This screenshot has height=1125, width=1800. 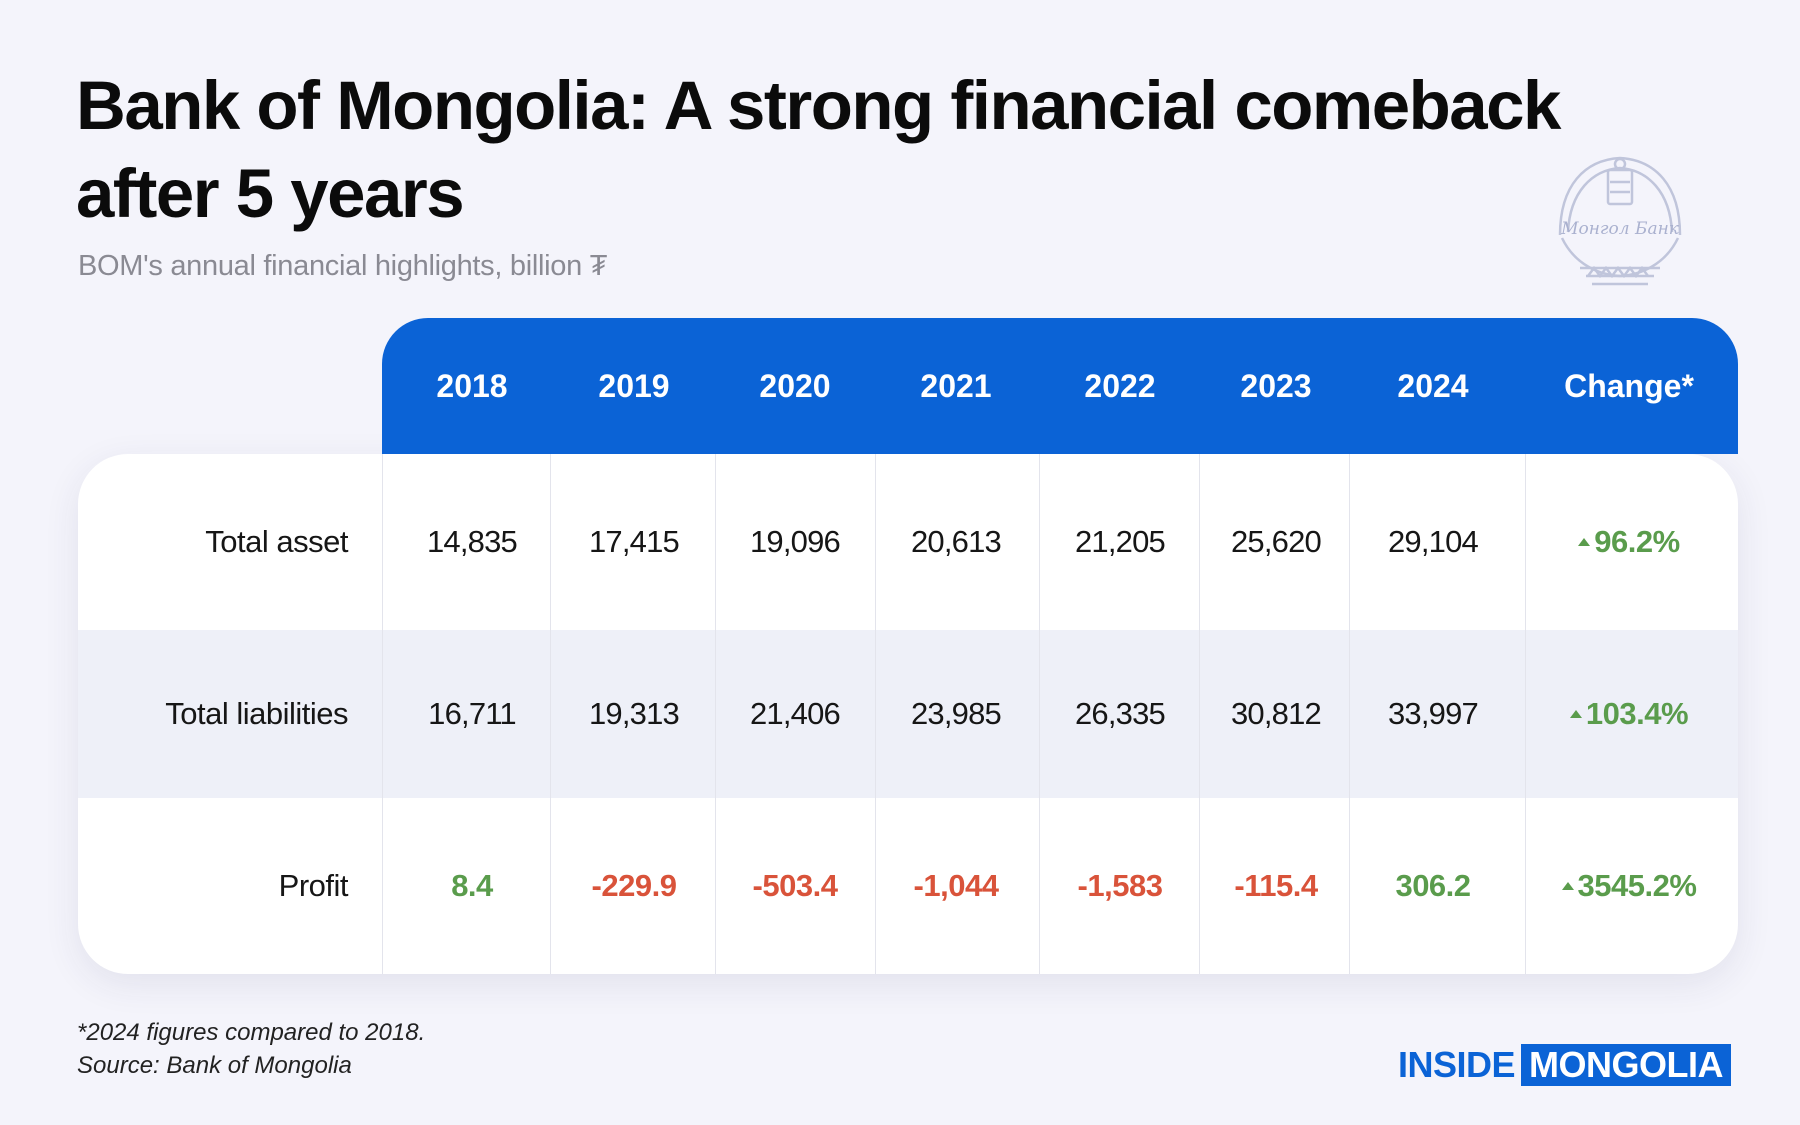 I want to click on table-cell: 14,835, so click(x=472, y=541).